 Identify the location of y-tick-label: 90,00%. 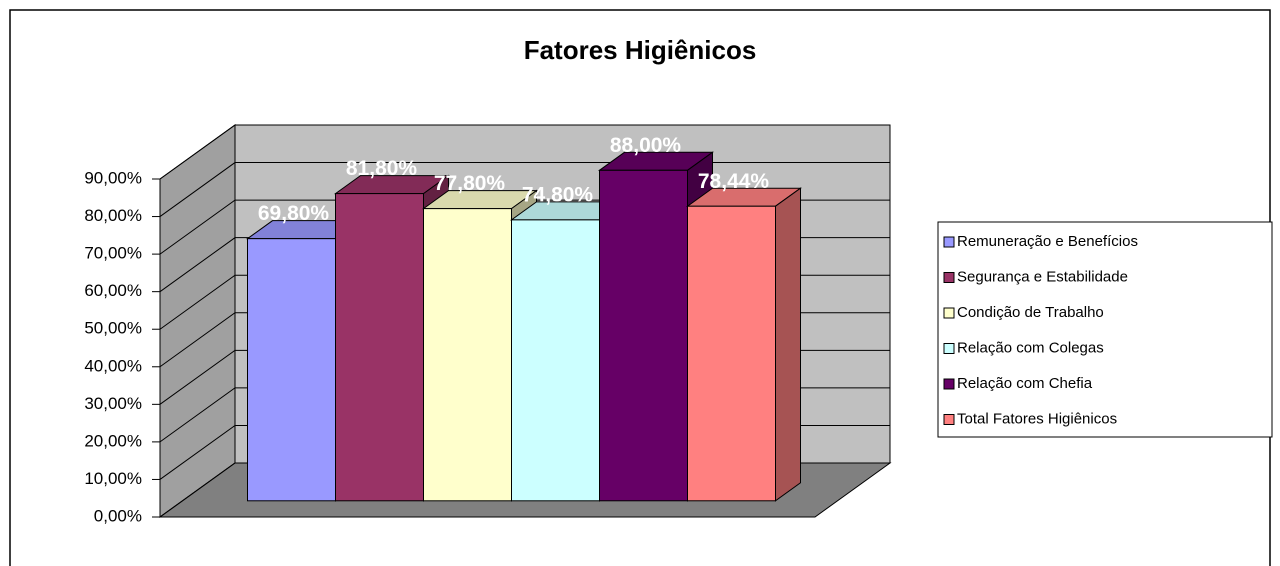
(113, 177).